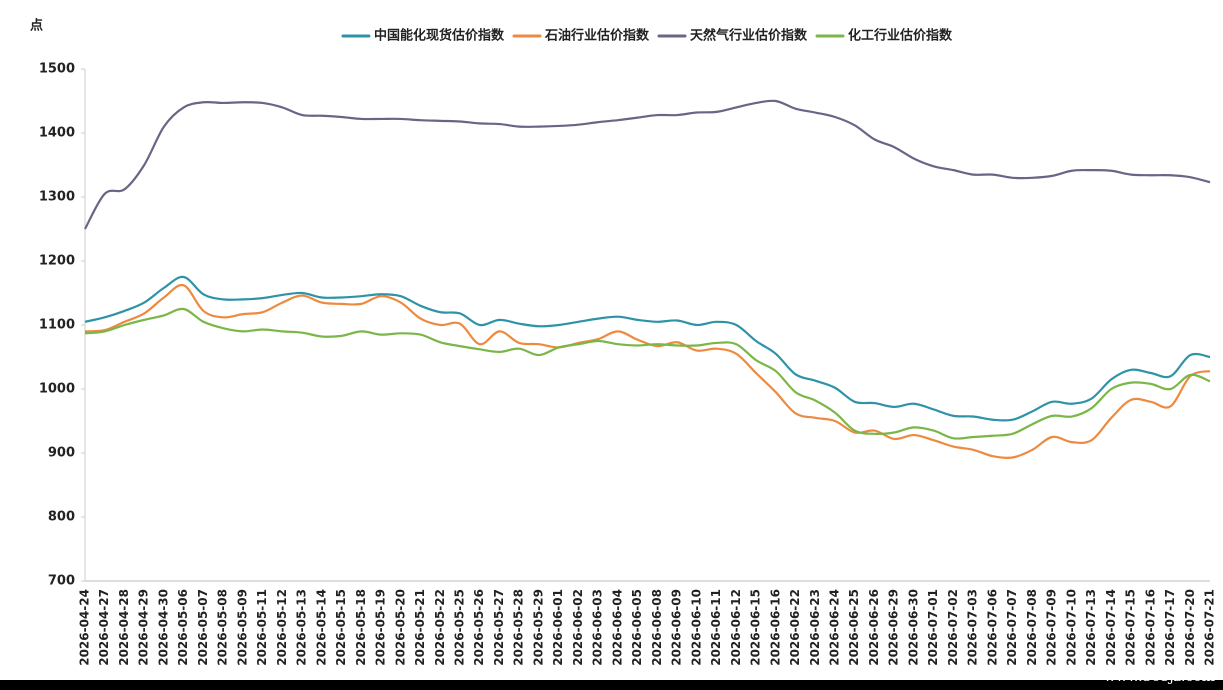 This screenshot has width=1223, height=690. What do you see at coordinates (933, 627) in the screenshot?
I see `x-tick-label: 2026-07-01` at bounding box center [933, 627].